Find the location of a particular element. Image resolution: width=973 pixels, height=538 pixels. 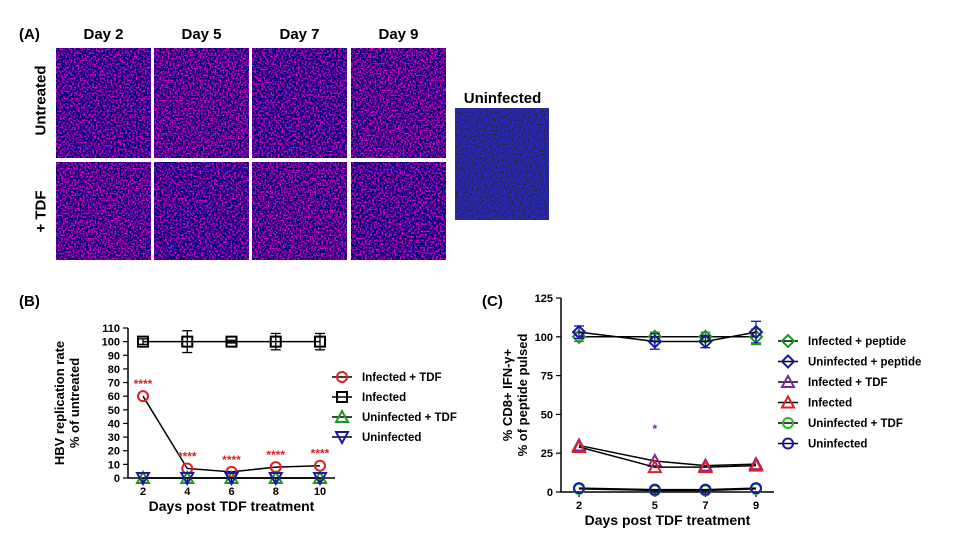

x-tick-label: 2 is located at coordinates (579, 506).